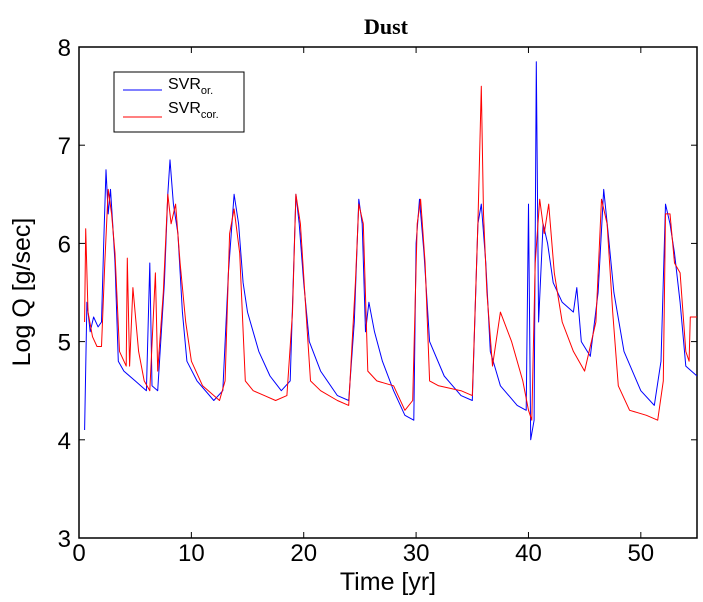  What do you see at coordinates (184, 108) in the screenshot?
I see `legend-label-svr-cor-main: SVR` at bounding box center [184, 108].